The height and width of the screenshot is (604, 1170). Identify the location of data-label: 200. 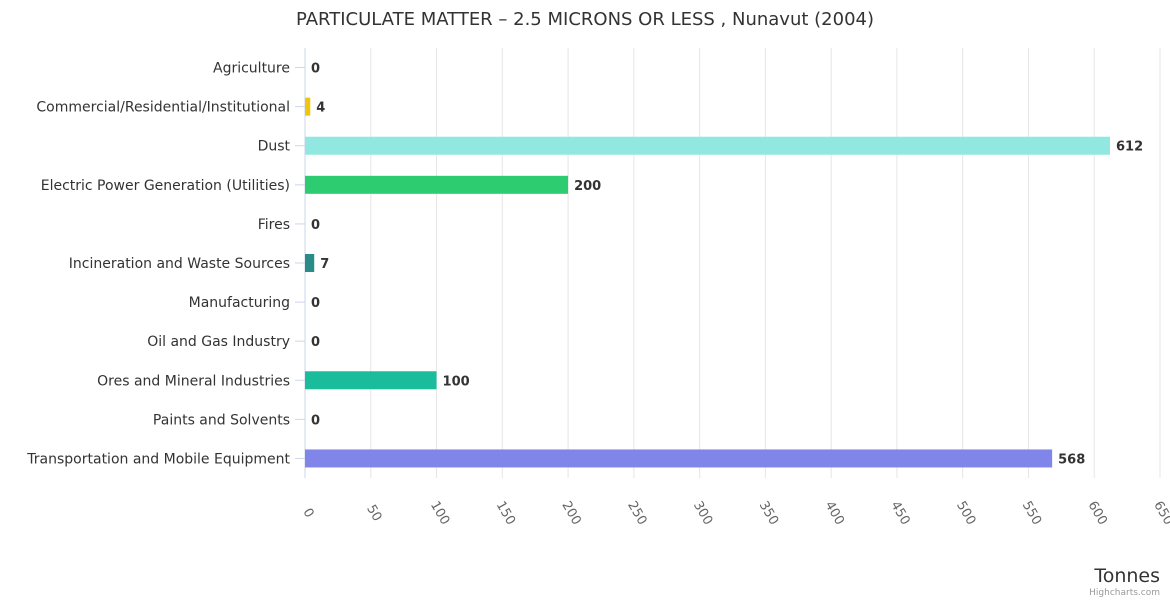
(587, 186).